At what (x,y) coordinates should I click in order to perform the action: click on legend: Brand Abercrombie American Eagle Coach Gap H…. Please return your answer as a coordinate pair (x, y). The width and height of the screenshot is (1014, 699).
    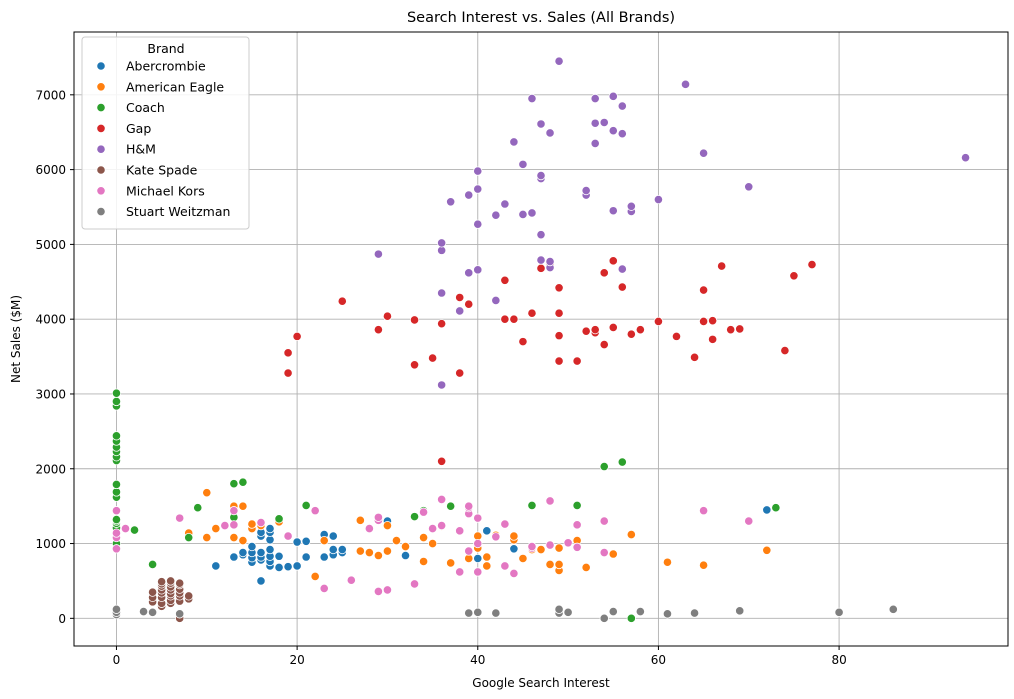
    Looking at the image, I should click on (165, 133).